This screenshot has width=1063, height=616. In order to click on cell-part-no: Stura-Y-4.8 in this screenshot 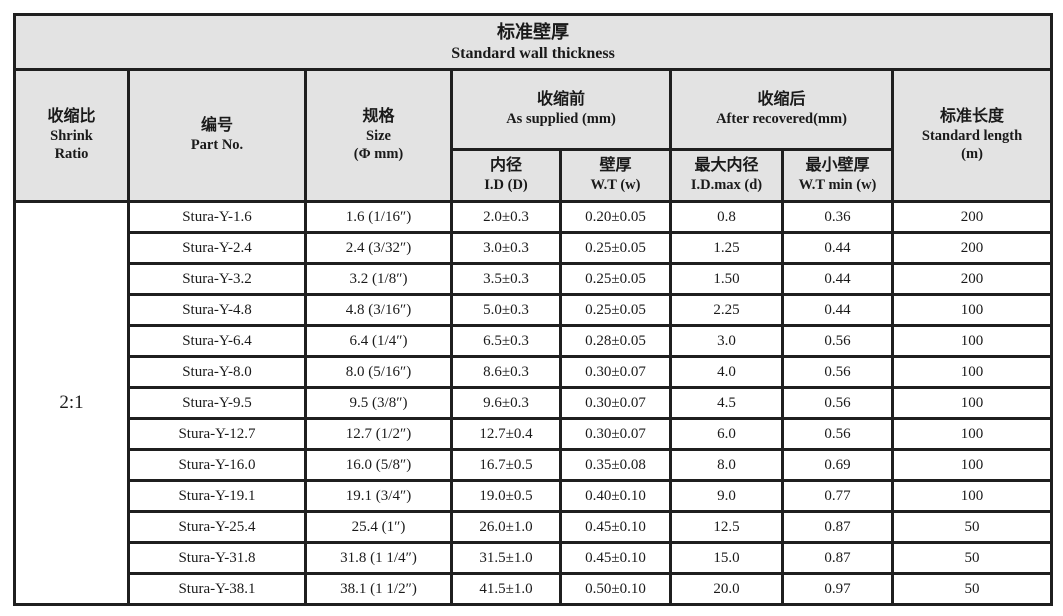, I will do `click(217, 310)`.